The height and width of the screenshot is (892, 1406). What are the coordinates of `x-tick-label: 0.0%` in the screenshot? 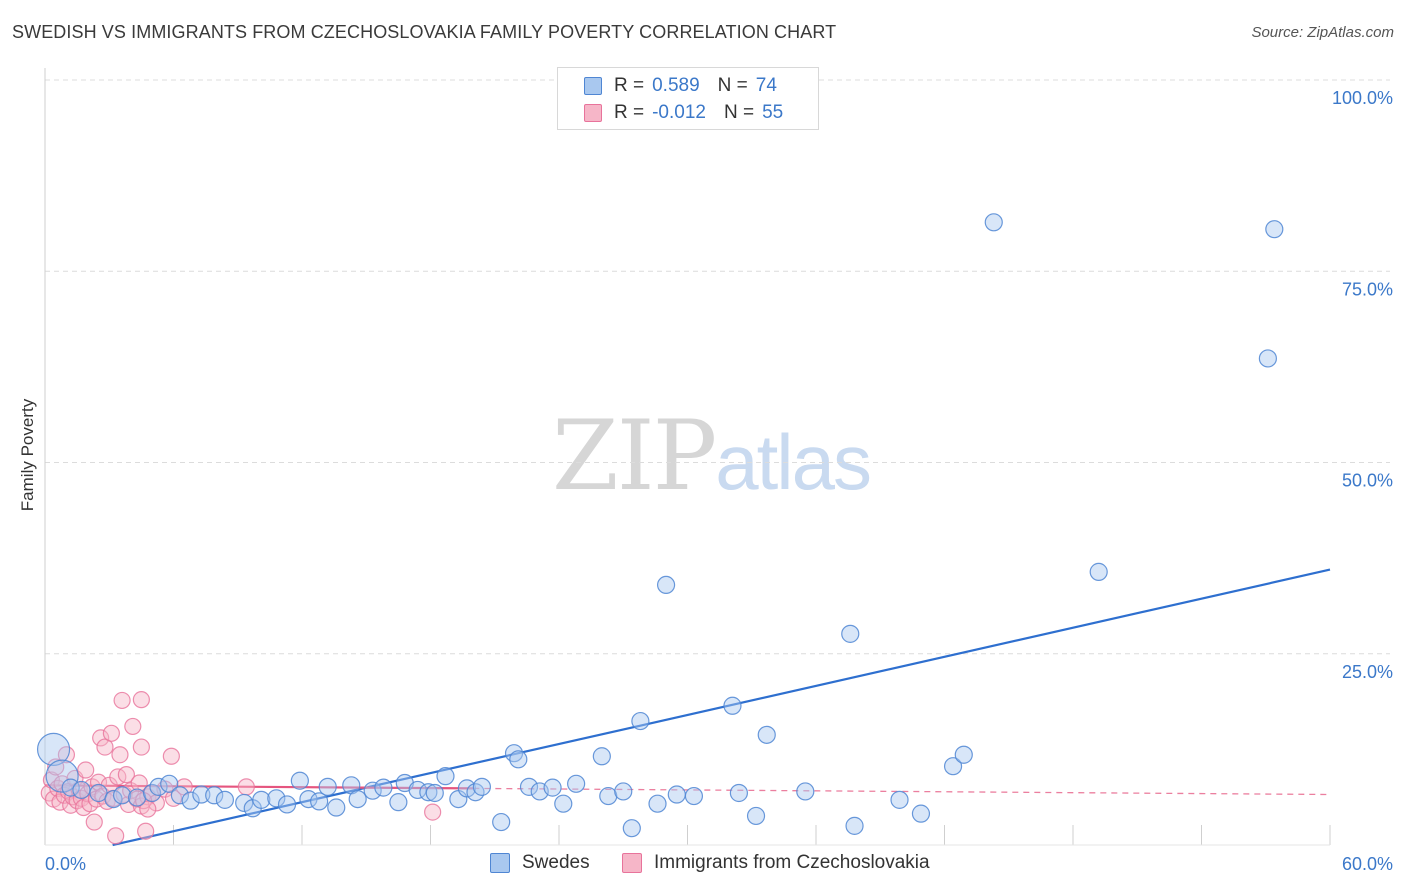 It's located at (65, 864).